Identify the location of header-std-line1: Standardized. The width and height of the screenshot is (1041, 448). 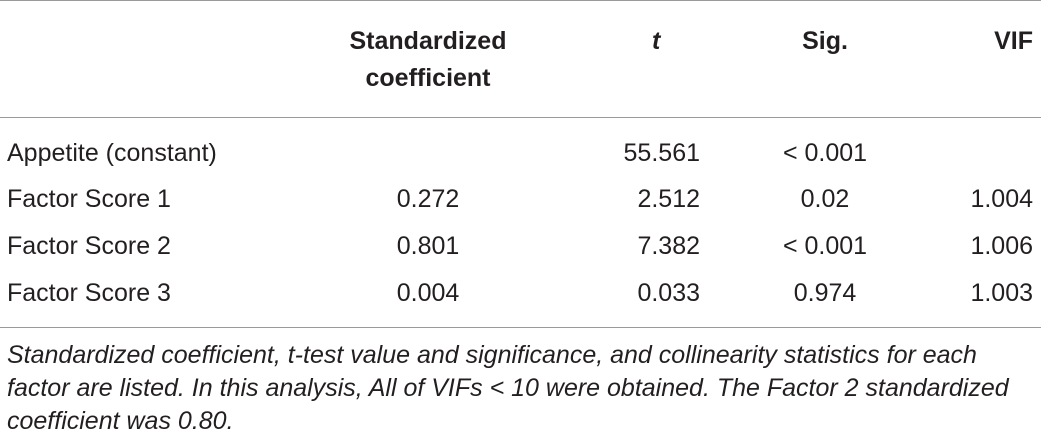
(428, 41).